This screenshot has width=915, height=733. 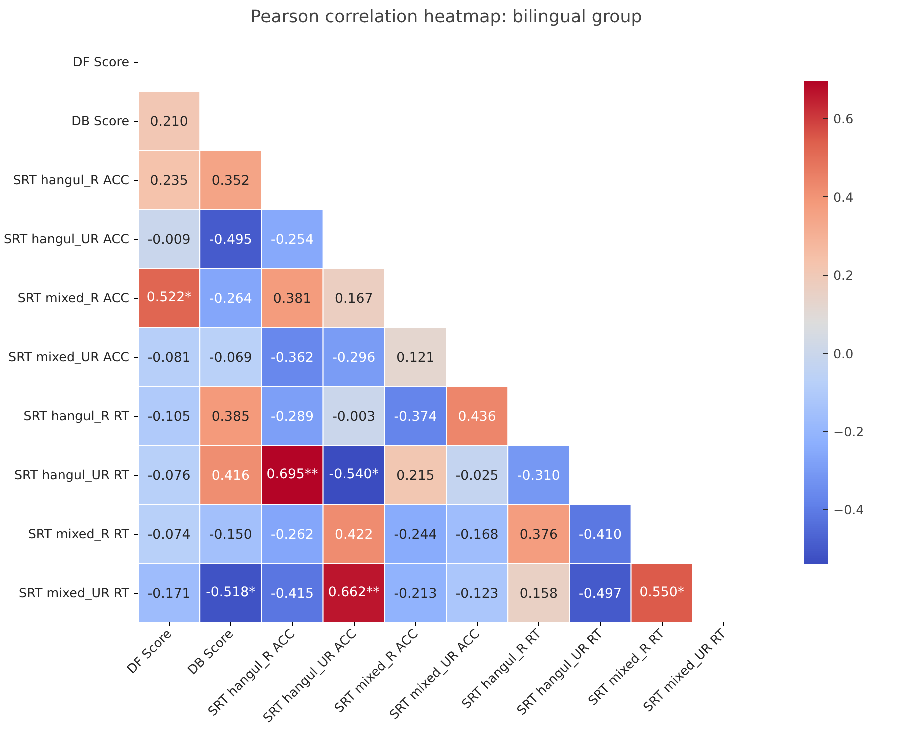 I want to click on color-bar-label: 0.6, so click(x=844, y=119).